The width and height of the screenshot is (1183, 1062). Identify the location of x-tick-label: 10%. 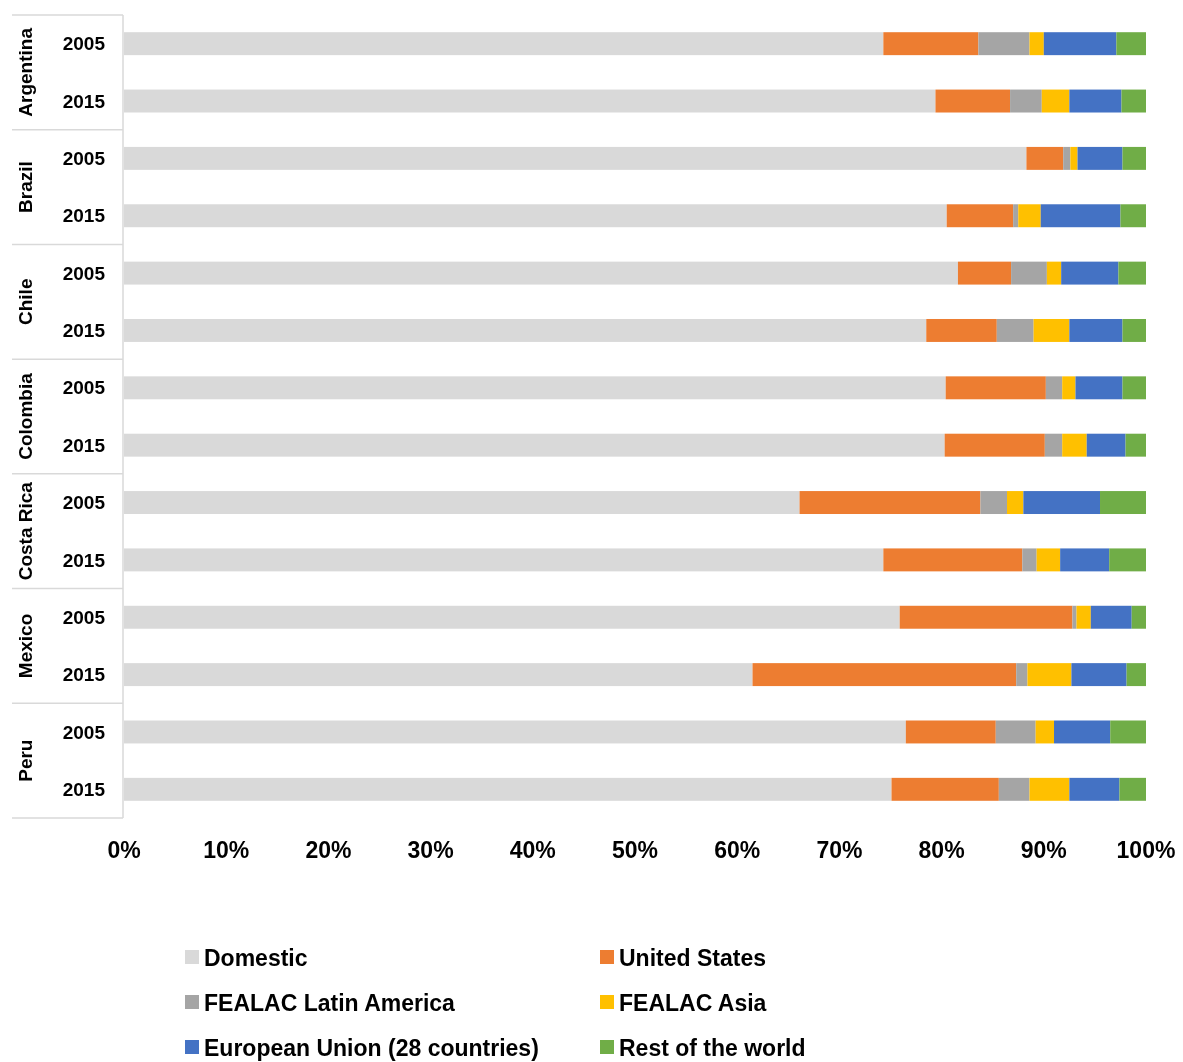
(226, 850).